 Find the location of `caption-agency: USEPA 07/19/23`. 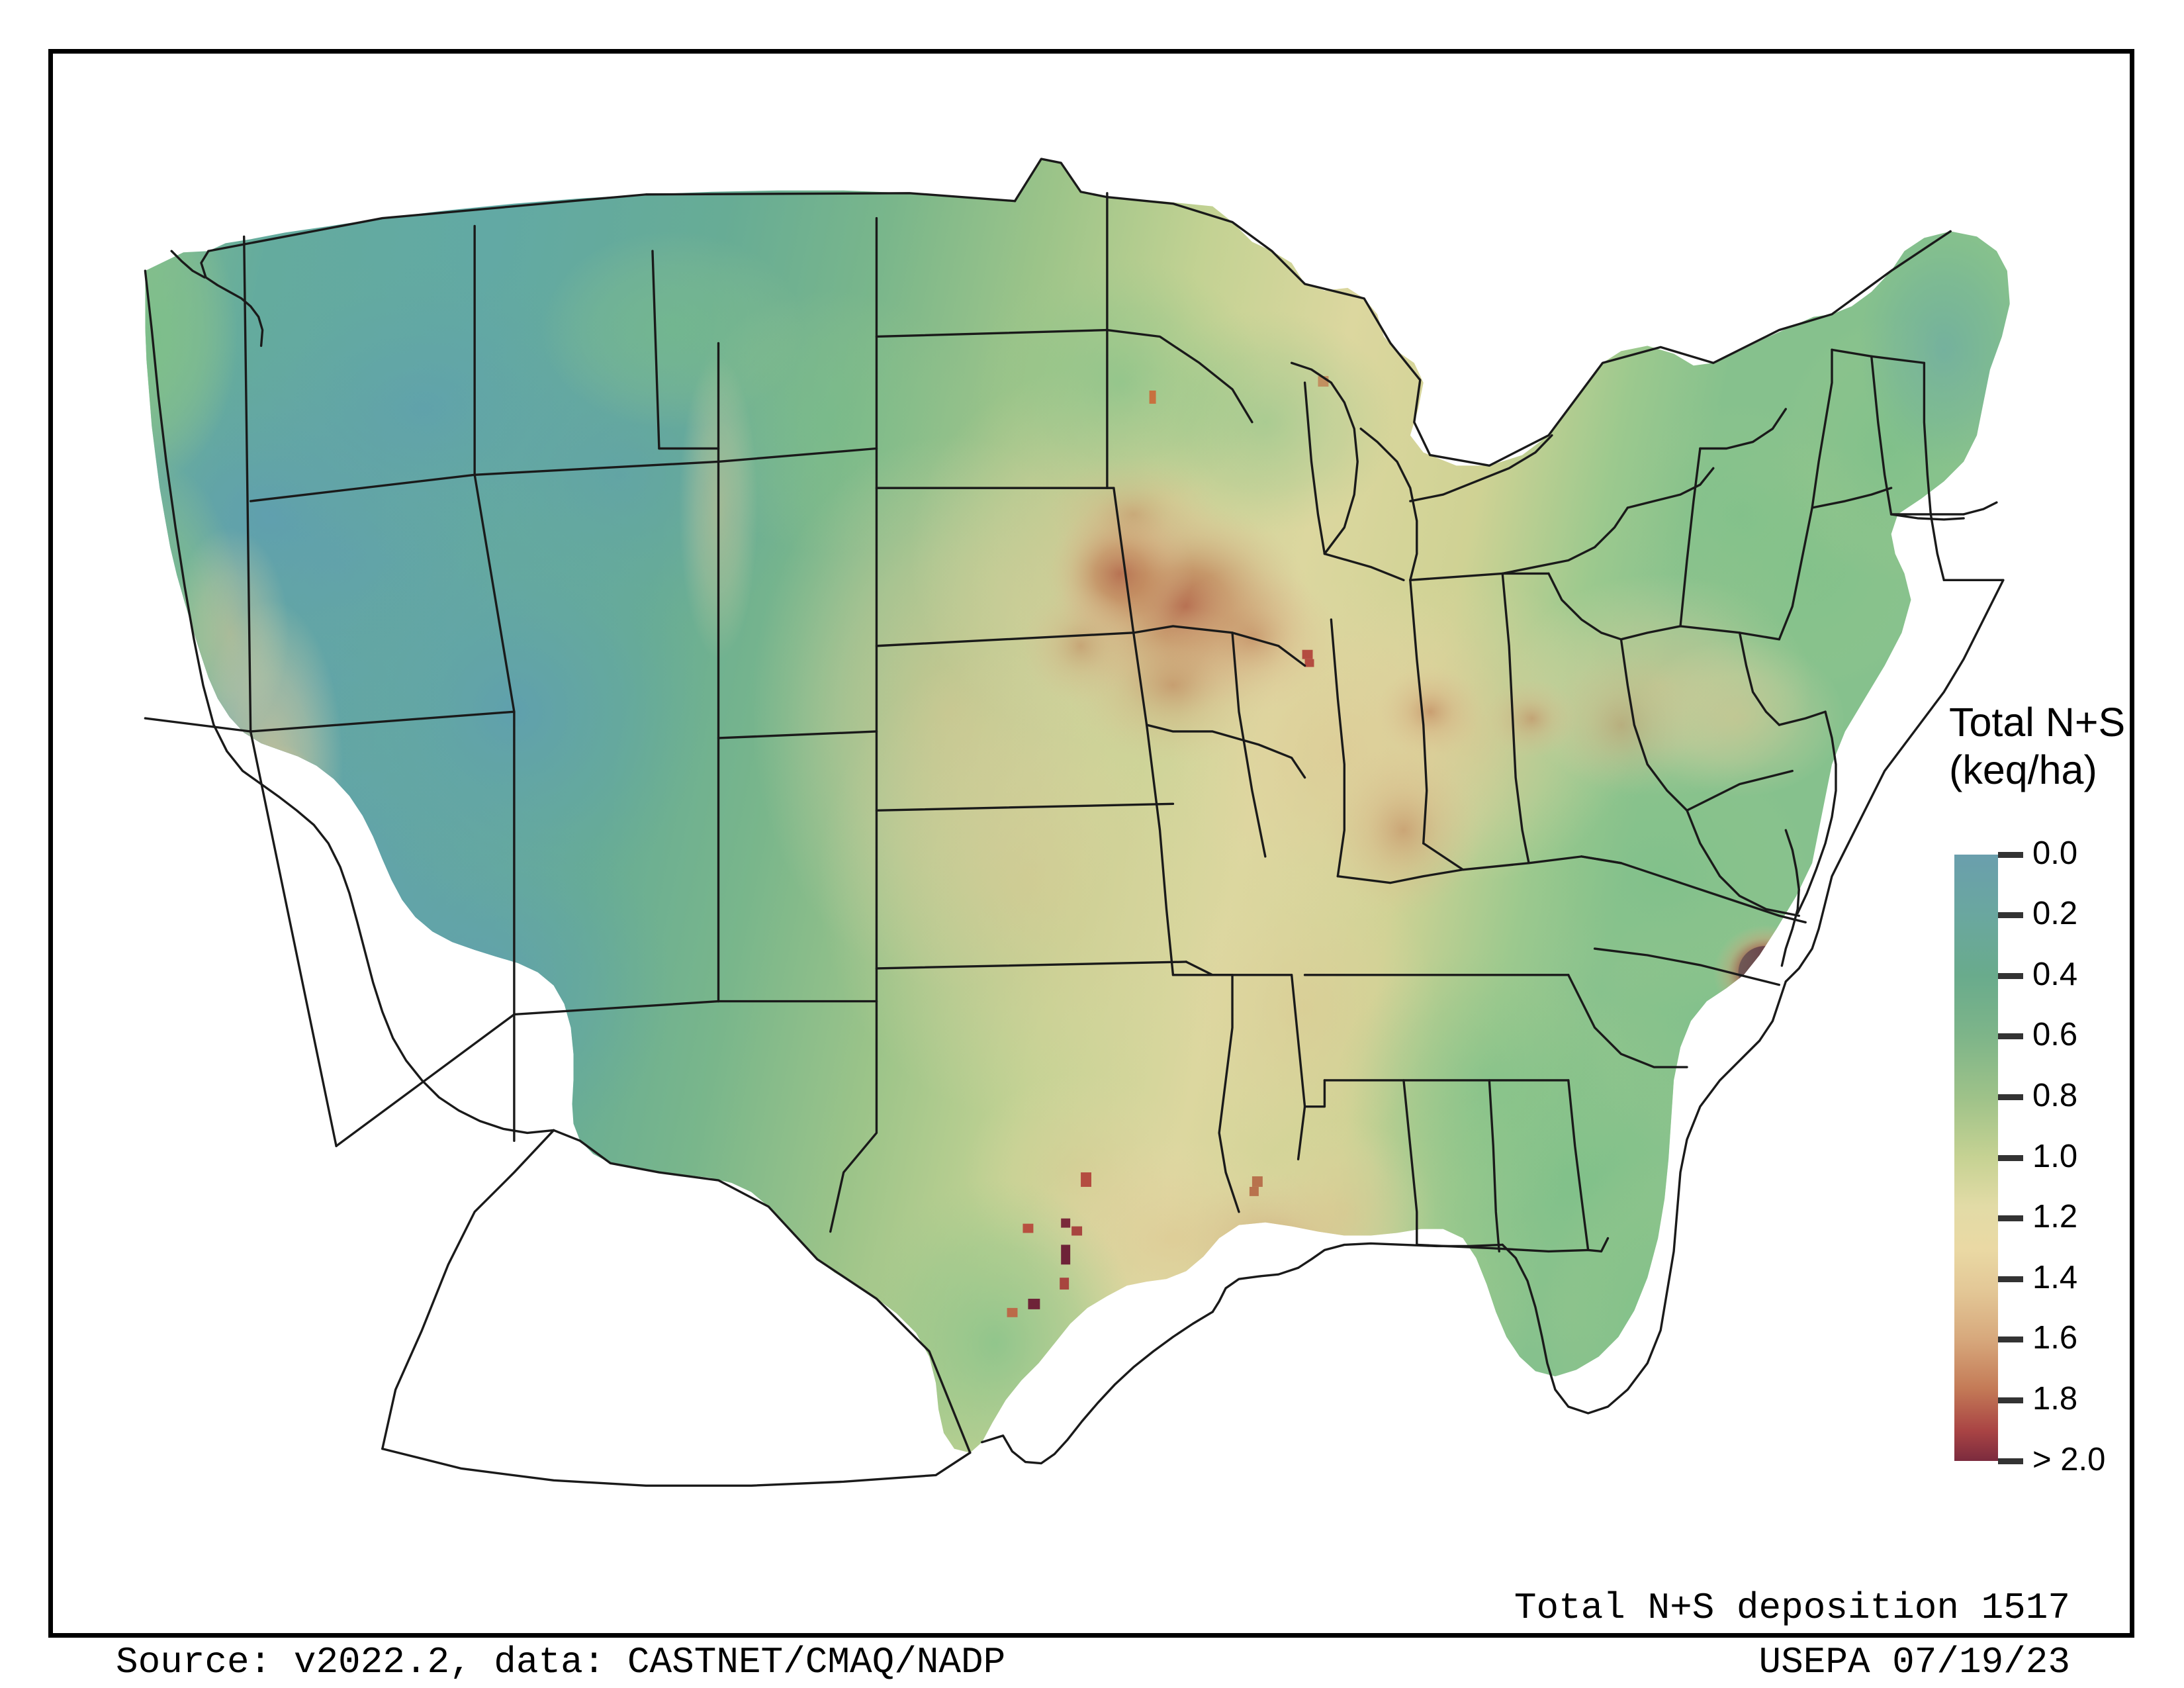

caption-agency: USEPA 07/19/23 is located at coordinates (1914, 1662).